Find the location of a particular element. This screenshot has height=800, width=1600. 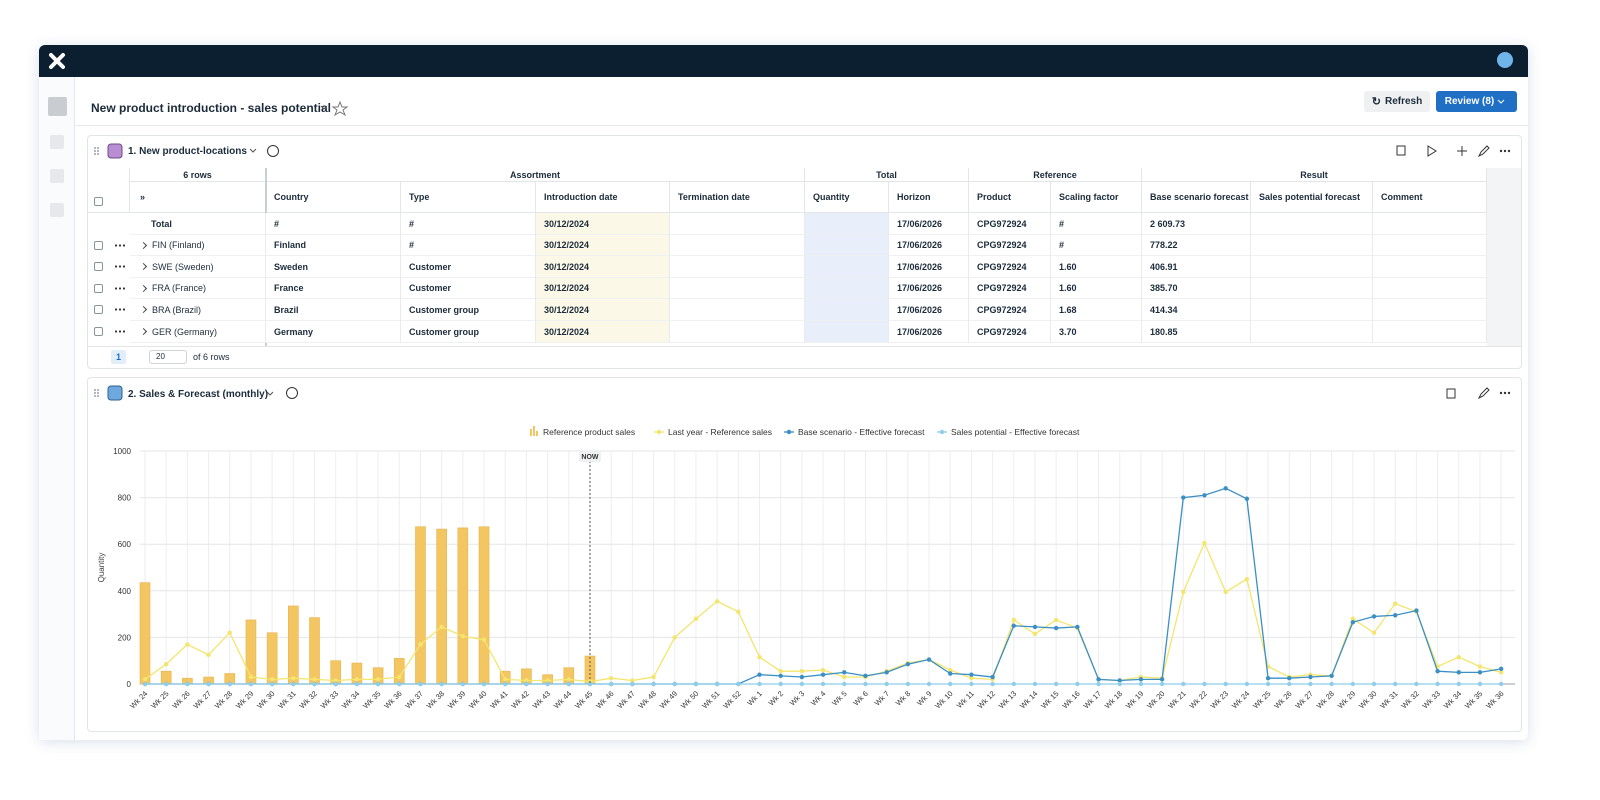

x-tick-label: Wk 33 is located at coordinates (329, 699).